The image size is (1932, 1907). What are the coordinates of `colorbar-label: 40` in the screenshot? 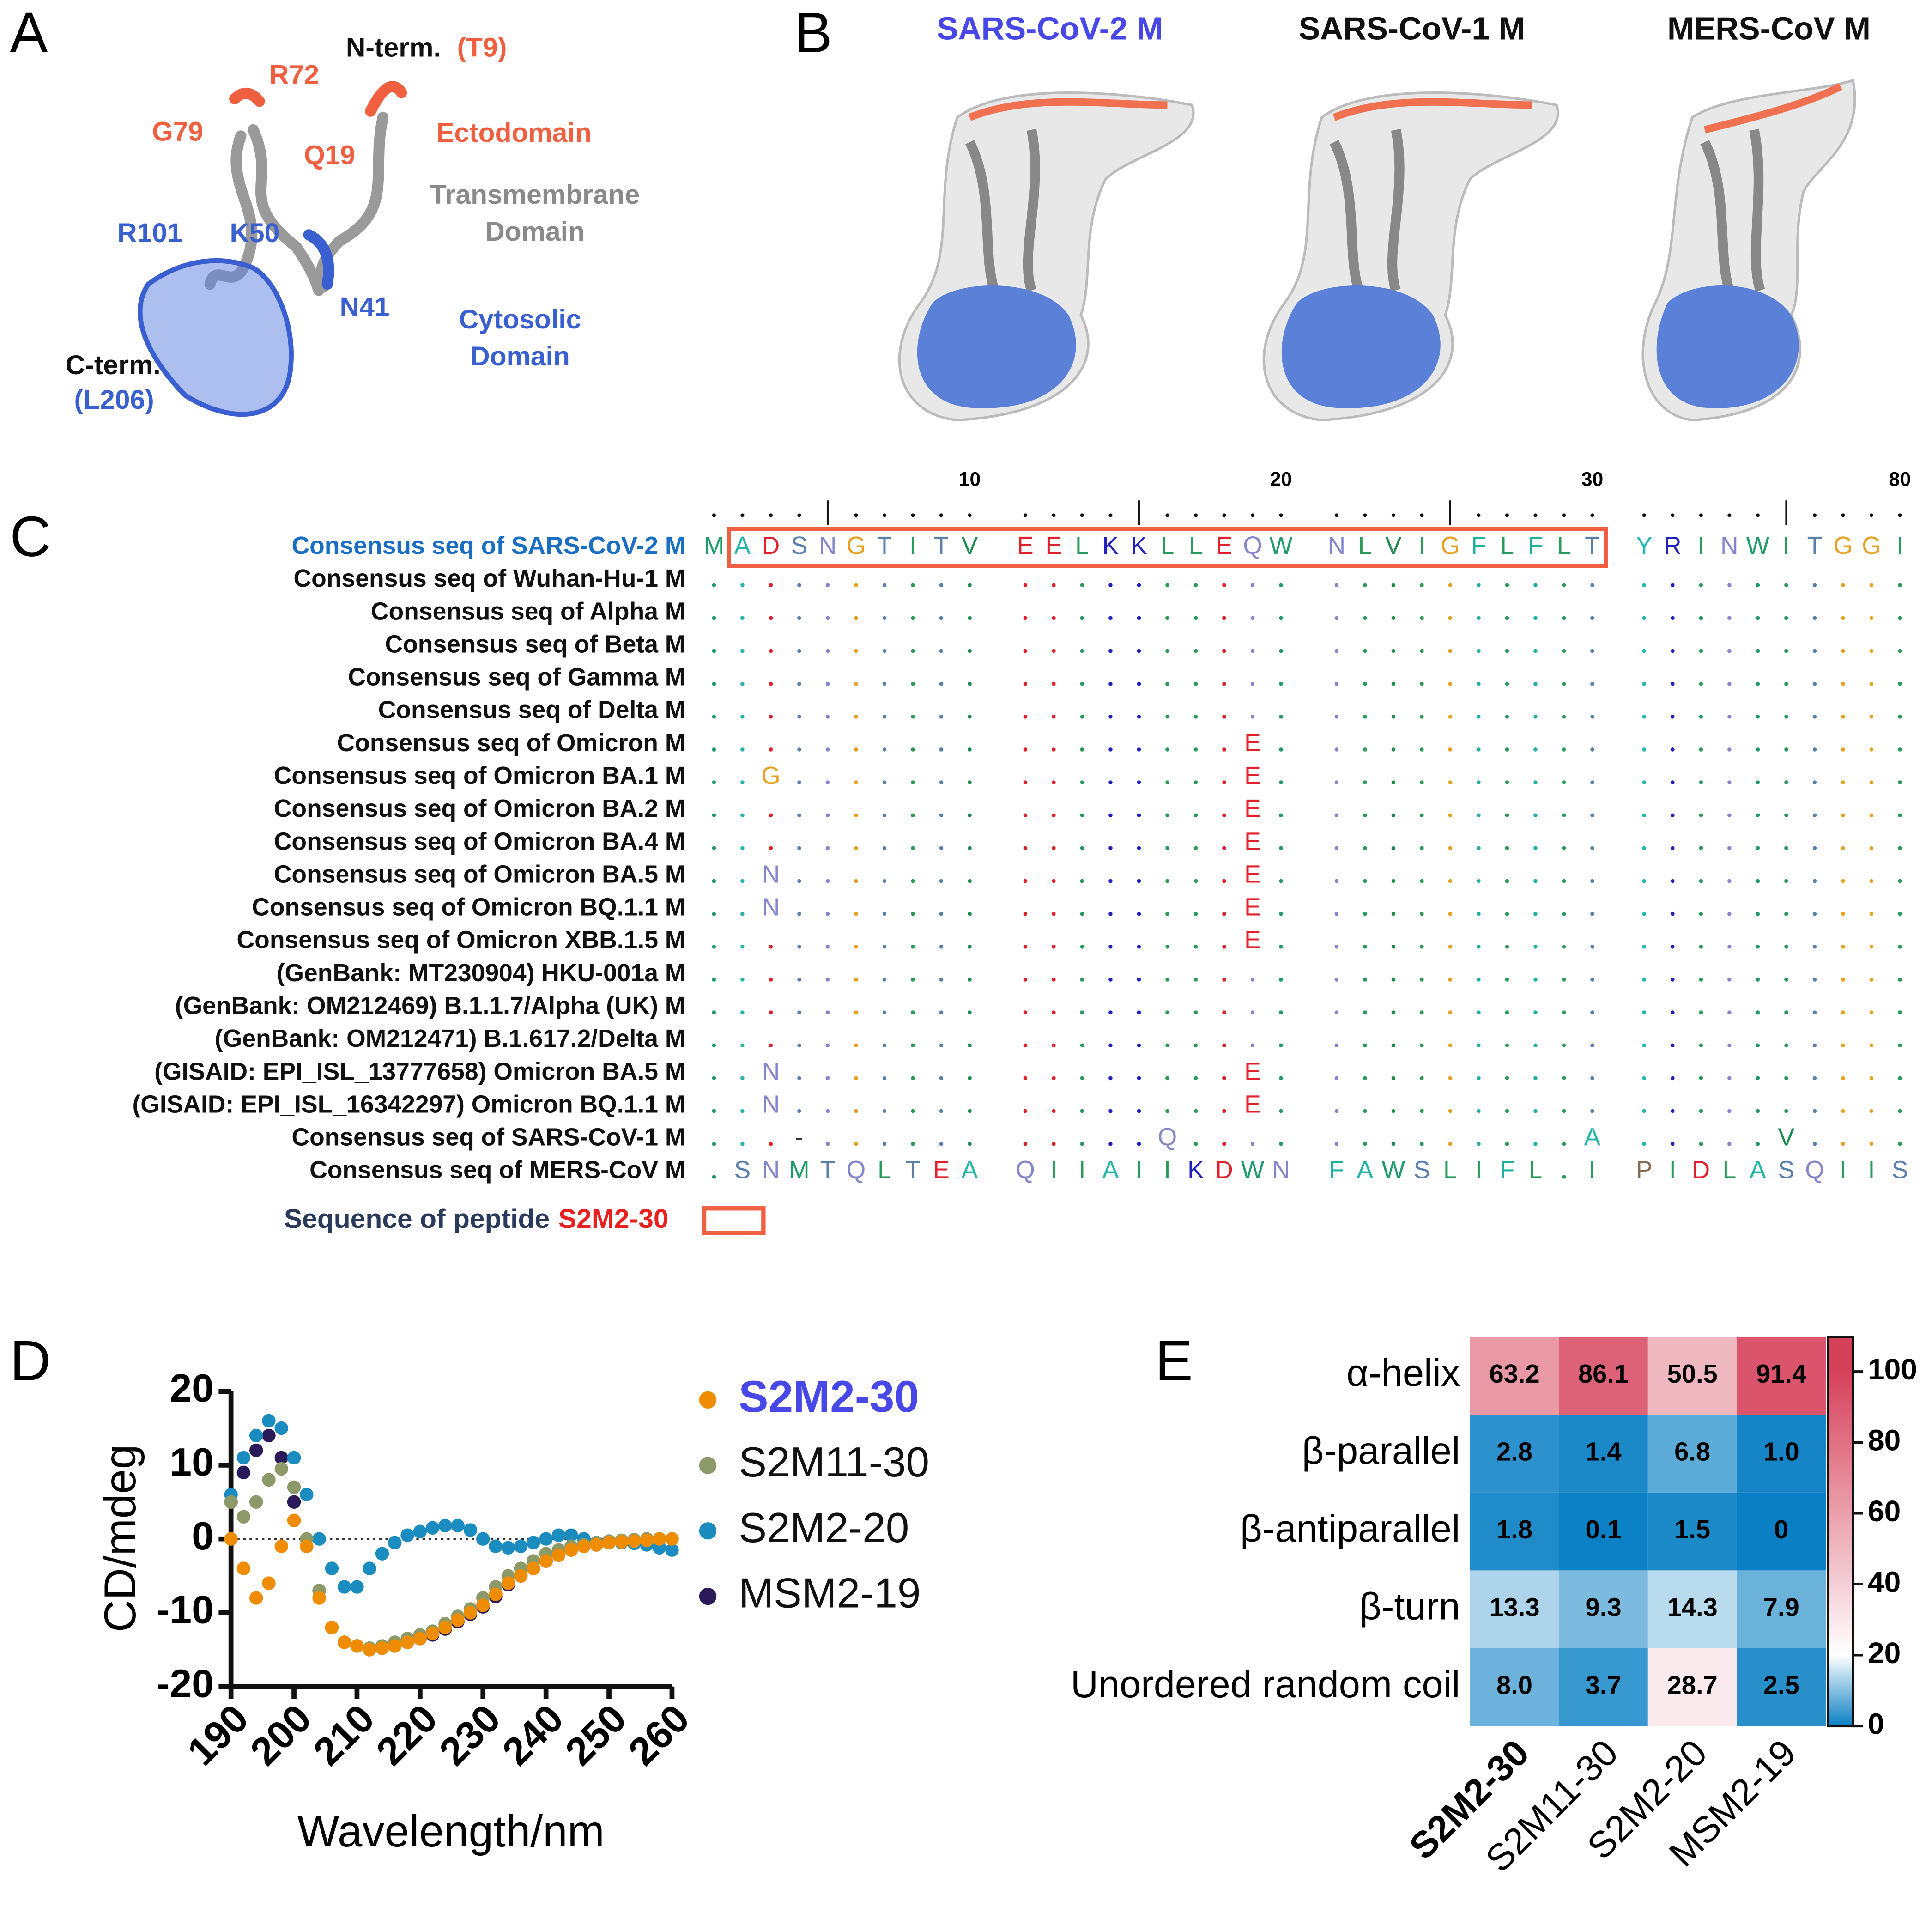 It's located at (1884, 1581).